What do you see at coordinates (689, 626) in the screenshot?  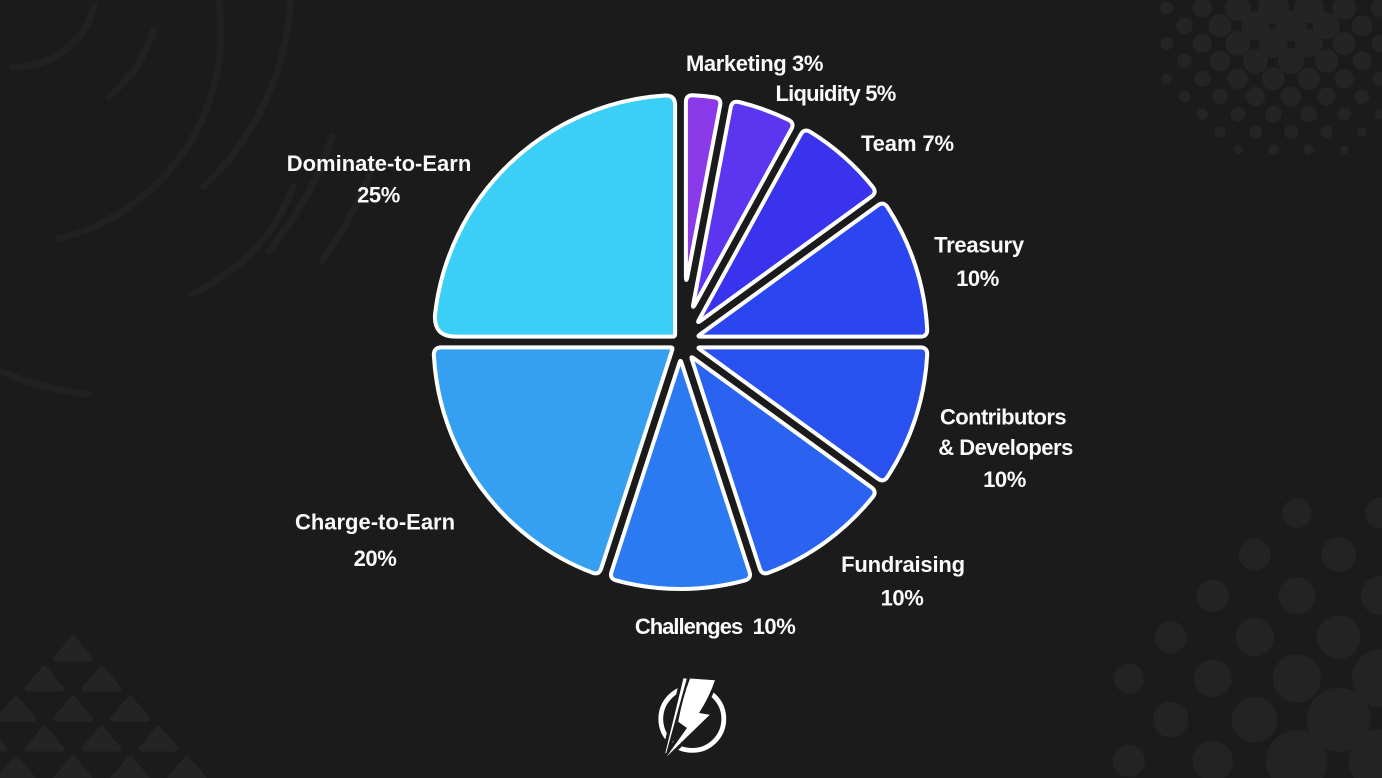 I see `svg-text: Challenges` at bounding box center [689, 626].